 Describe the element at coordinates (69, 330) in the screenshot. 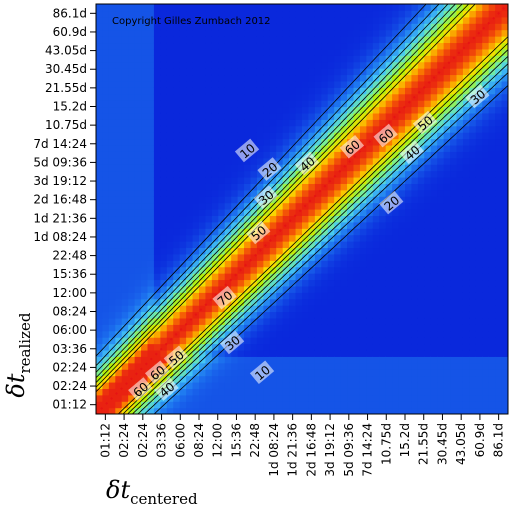

I see `y-tick-label: 06:00` at that location.